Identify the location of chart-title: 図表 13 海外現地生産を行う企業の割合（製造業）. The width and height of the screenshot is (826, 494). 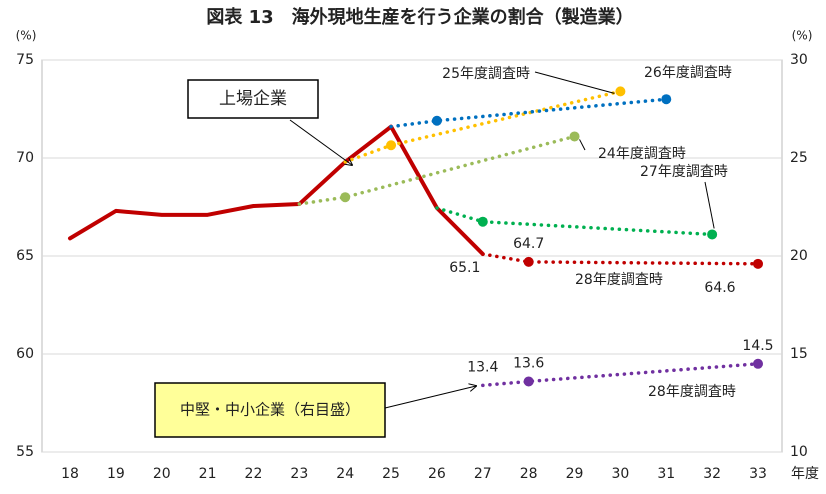
(419, 17).